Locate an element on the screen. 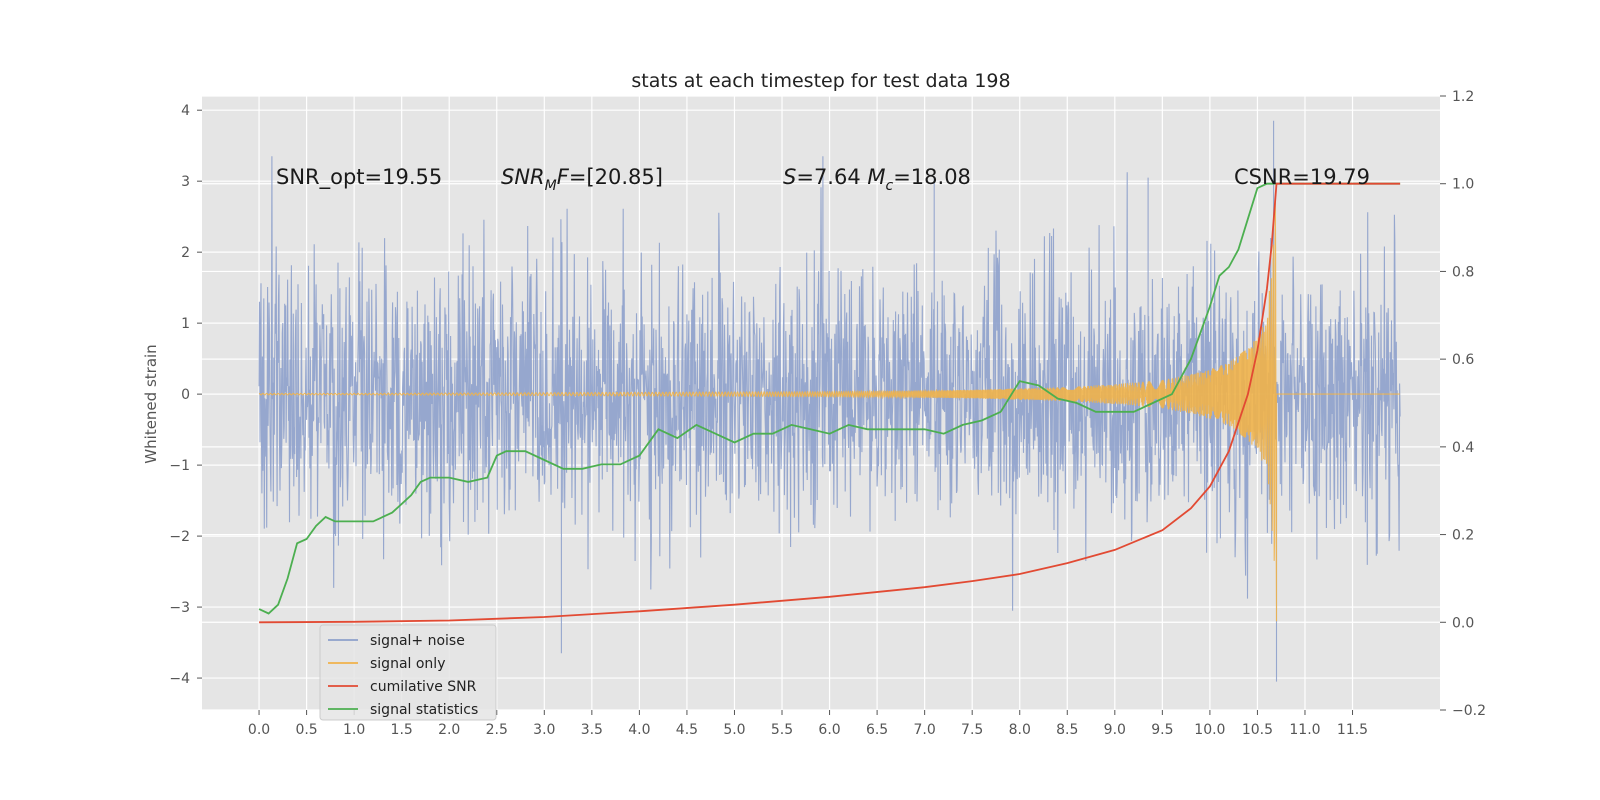 The image size is (1600, 800). annotation-csnr: CSNR=19.79 is located at coordinates (1302, 177).